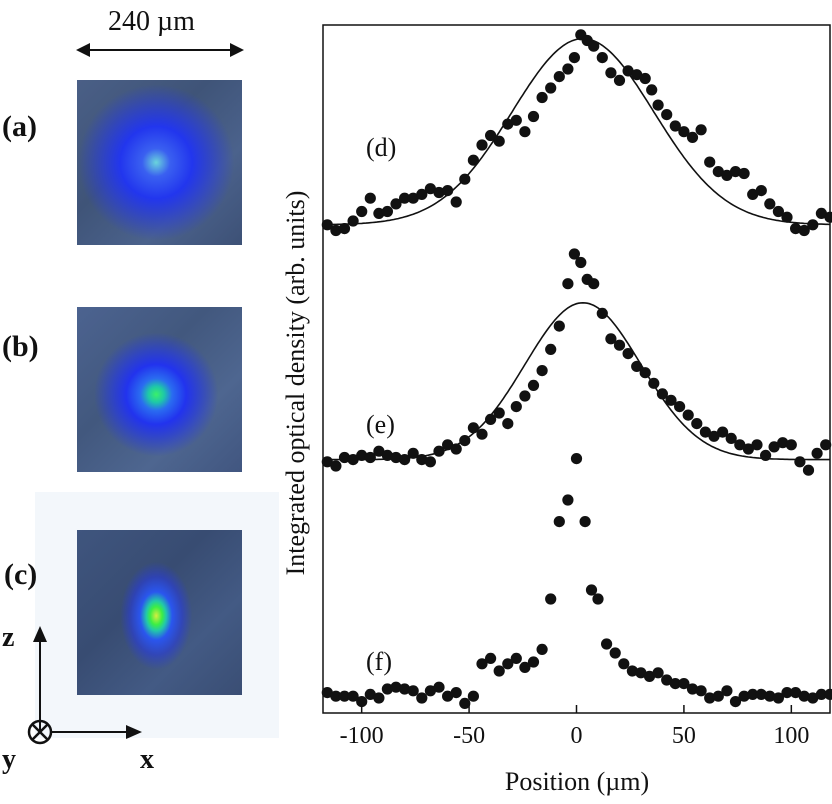 This screenshot has width=832, height=804. Describe the element at coordinates (362, 736) in the screenshot. I see `x-tick-label: -100` at that location.